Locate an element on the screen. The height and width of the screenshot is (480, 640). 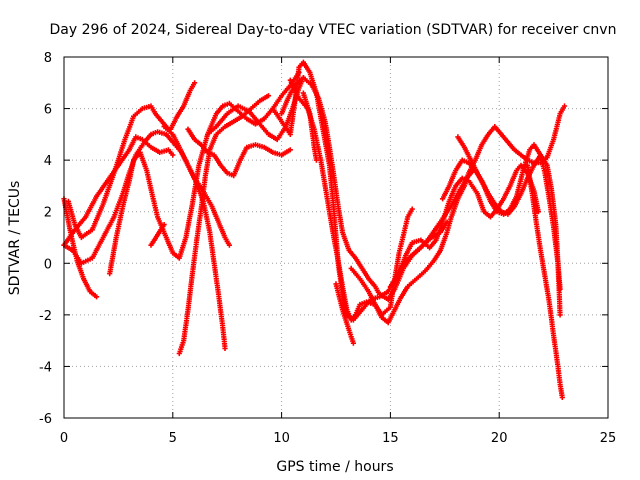
y-tick-label: 8 is located at coordinates (48, 58).